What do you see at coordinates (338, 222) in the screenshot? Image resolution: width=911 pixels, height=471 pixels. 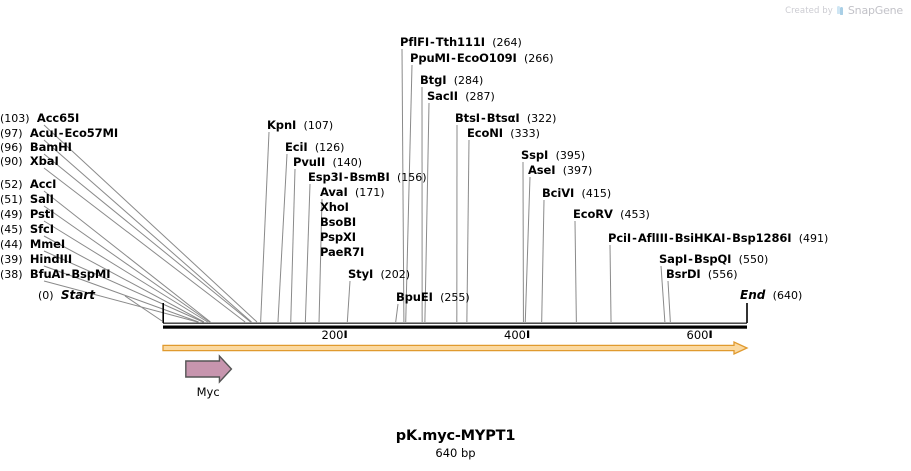 I see `isoschizomer-bsobi: BsoBI` at bounding box center [338, 222].